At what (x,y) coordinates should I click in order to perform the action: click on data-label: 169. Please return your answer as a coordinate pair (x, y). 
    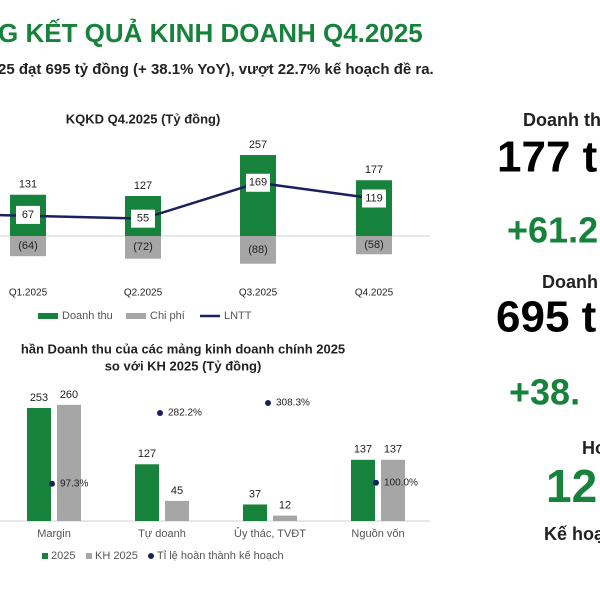
    Looking at the image, I should click on (258, 183).